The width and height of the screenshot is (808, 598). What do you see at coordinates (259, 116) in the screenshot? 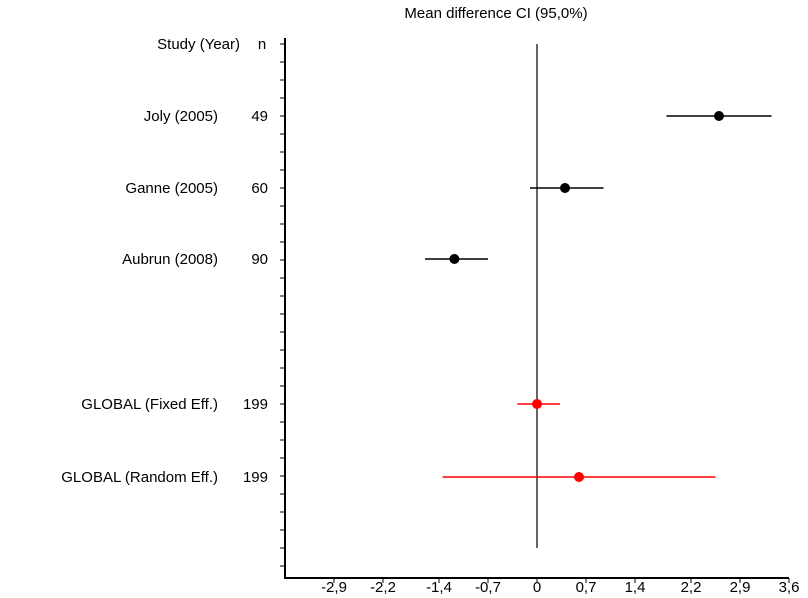
I see `row-n: 49` at bounding box center [259, 116].